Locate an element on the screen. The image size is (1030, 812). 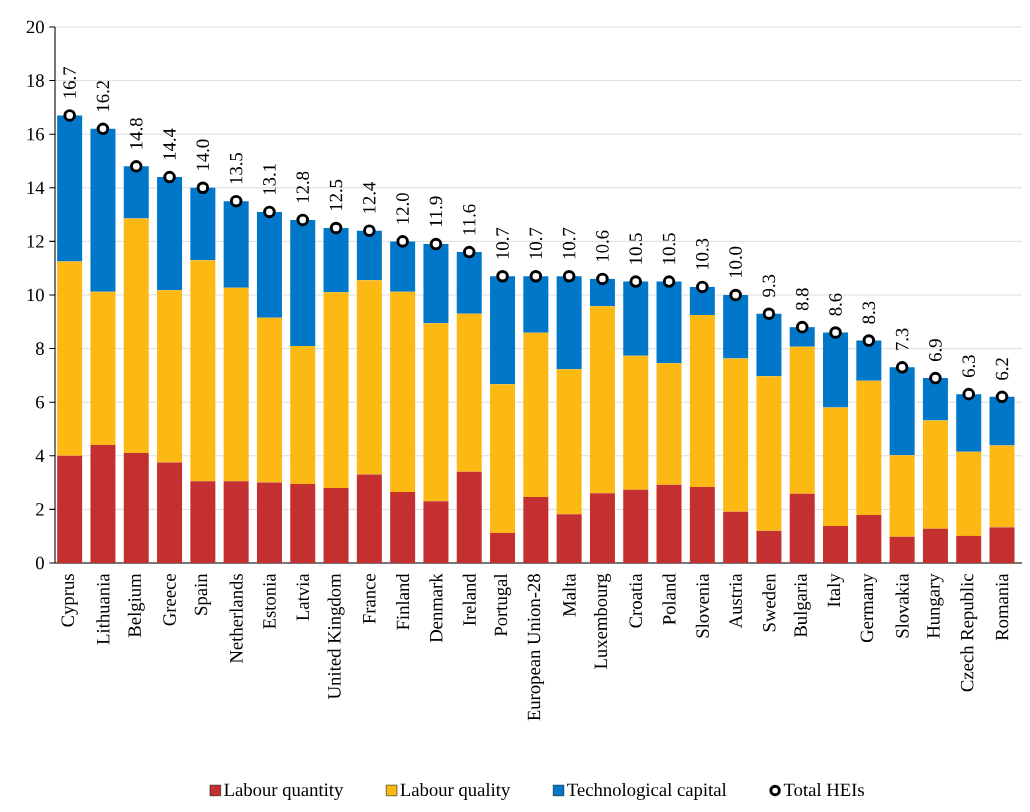
data-label: 12.0 is located at coordinates (402, 208).